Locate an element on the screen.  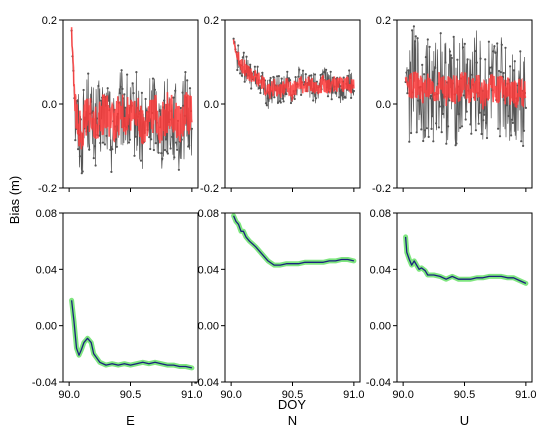
y-tick-label: 0.2 is located at coordinates (211, 21).